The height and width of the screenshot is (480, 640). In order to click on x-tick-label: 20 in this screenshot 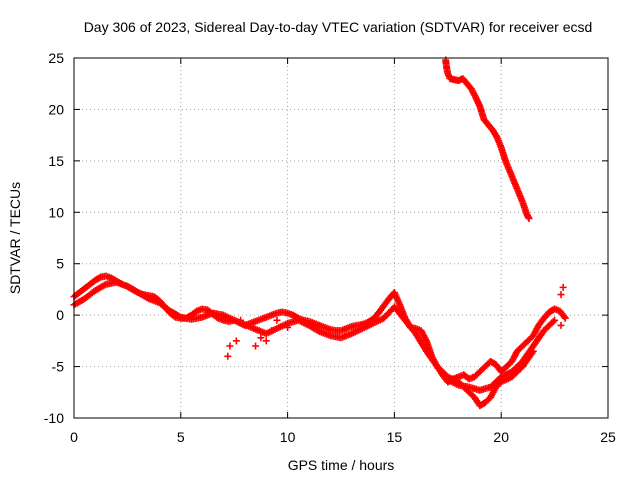, I will do `click(501, 437)`.